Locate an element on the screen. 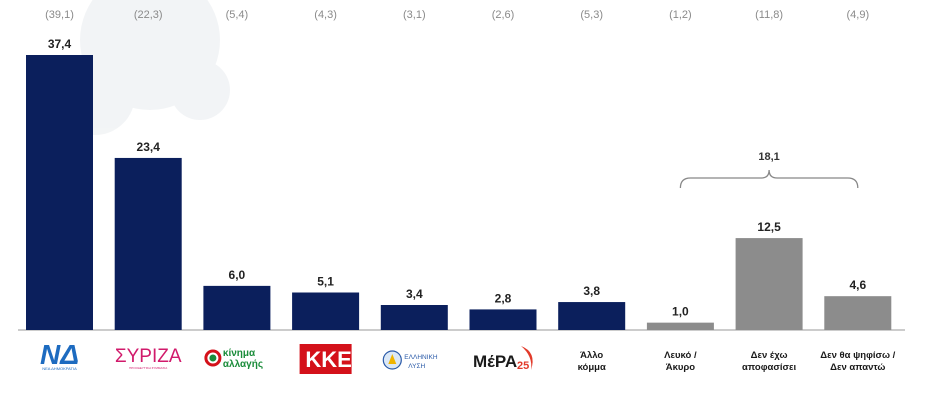 The height and width of the screenshot is (405, 936). kke-logo: ΚΚΕ is located at coordinates (325, 359).